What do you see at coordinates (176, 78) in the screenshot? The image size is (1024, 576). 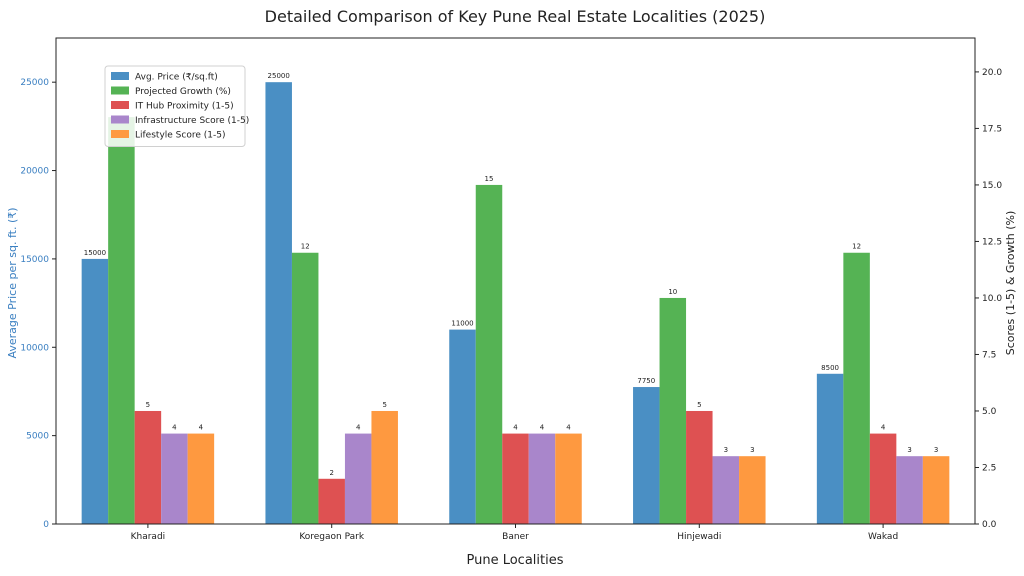 I see `legend-entry: Avg. Price (₹/sq.ft)` at bounding box center [176, 78].